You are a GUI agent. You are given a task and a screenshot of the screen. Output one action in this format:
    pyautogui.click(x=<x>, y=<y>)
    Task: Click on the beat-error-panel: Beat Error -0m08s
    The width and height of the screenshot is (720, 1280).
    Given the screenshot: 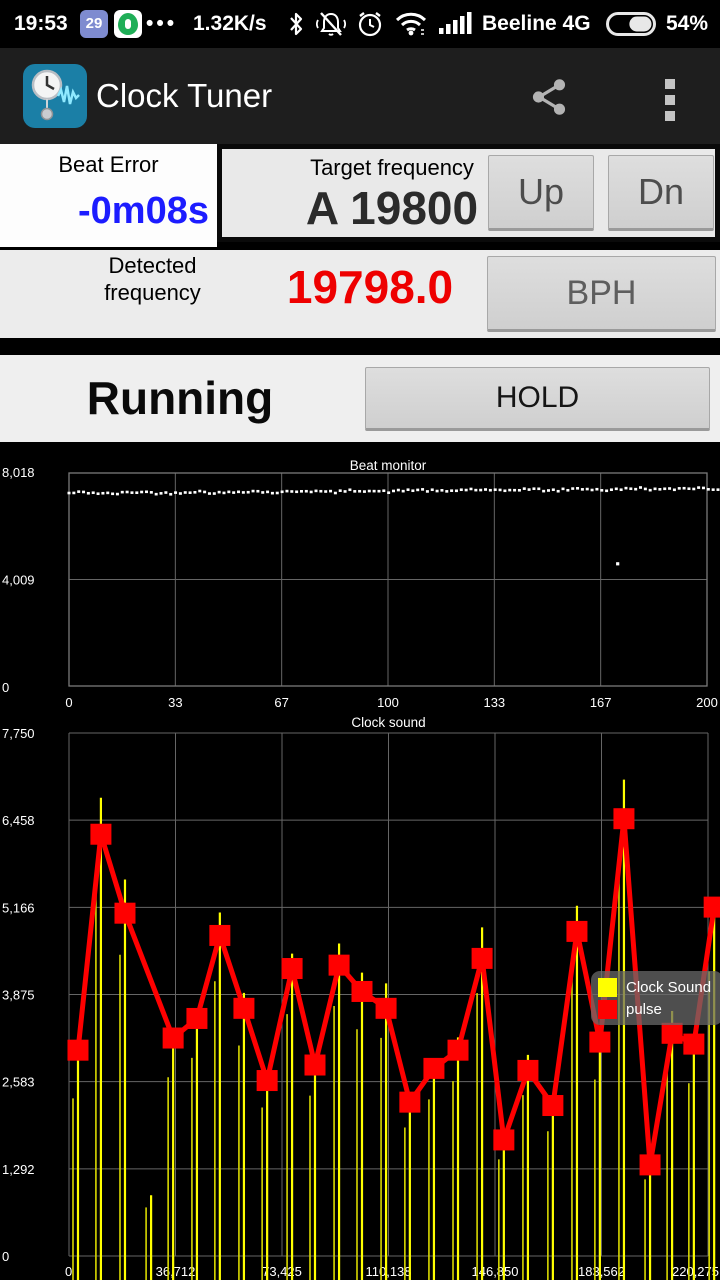 What is the action you would take?
    pyautogui.click(x=108, y=195)
    